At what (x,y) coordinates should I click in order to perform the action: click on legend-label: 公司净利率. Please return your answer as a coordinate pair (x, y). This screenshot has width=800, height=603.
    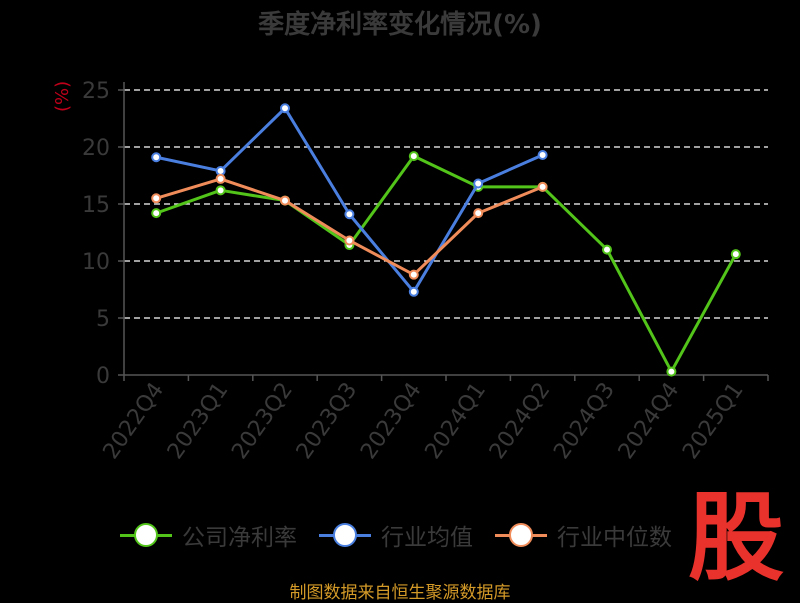
    Looking at the image, I should click on (239, 538).